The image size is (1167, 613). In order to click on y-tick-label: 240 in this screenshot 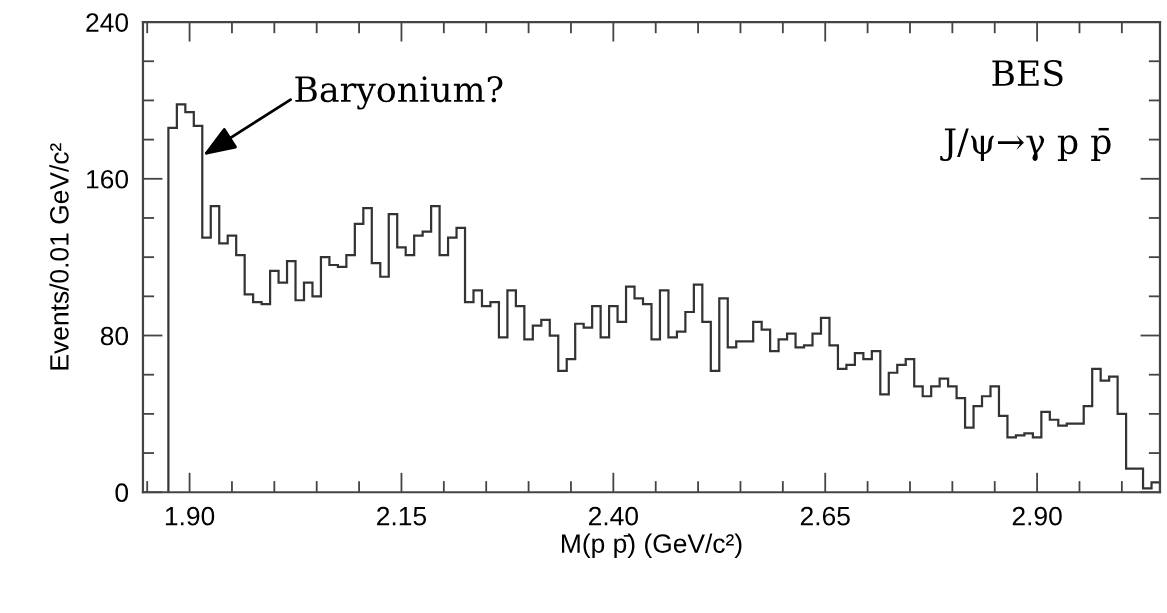, I will do `click(107, 22)`.